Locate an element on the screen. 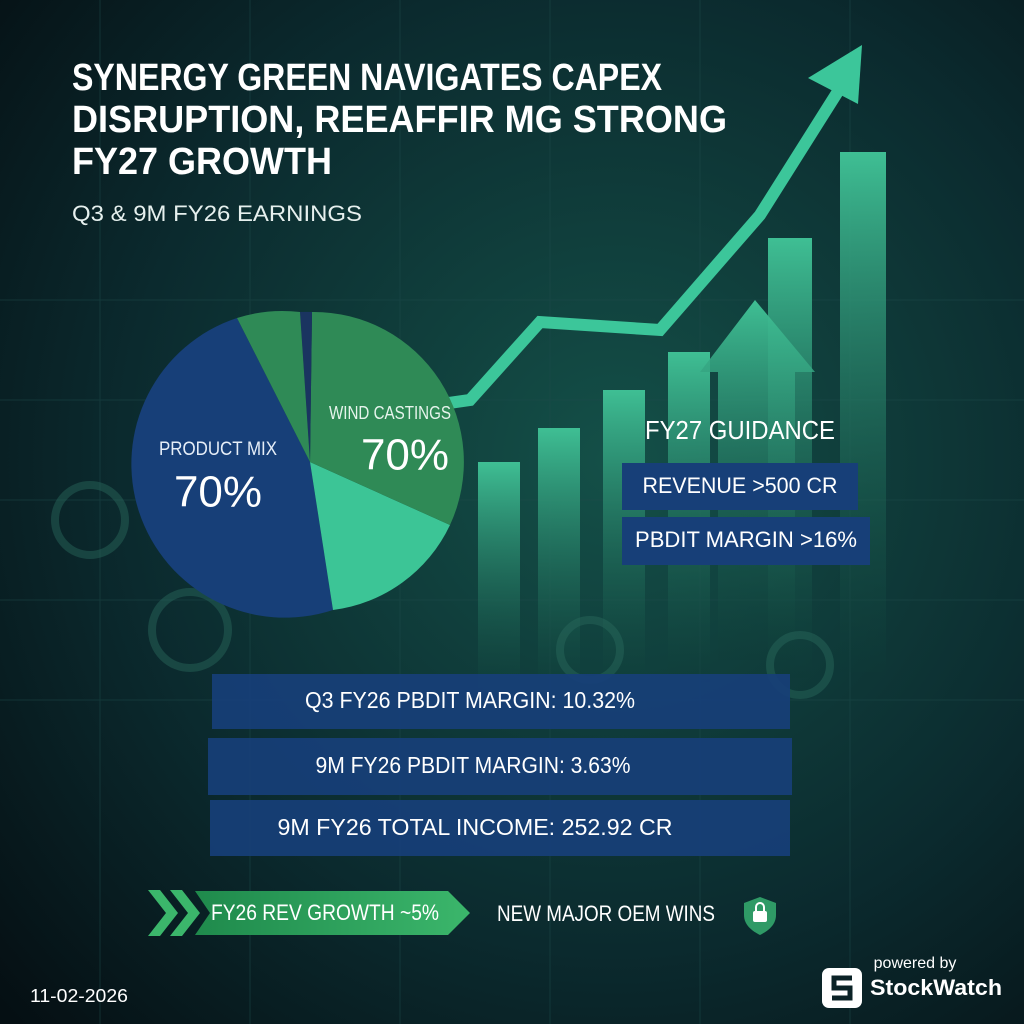  trend-arrow is located at coordinates (623, 248).